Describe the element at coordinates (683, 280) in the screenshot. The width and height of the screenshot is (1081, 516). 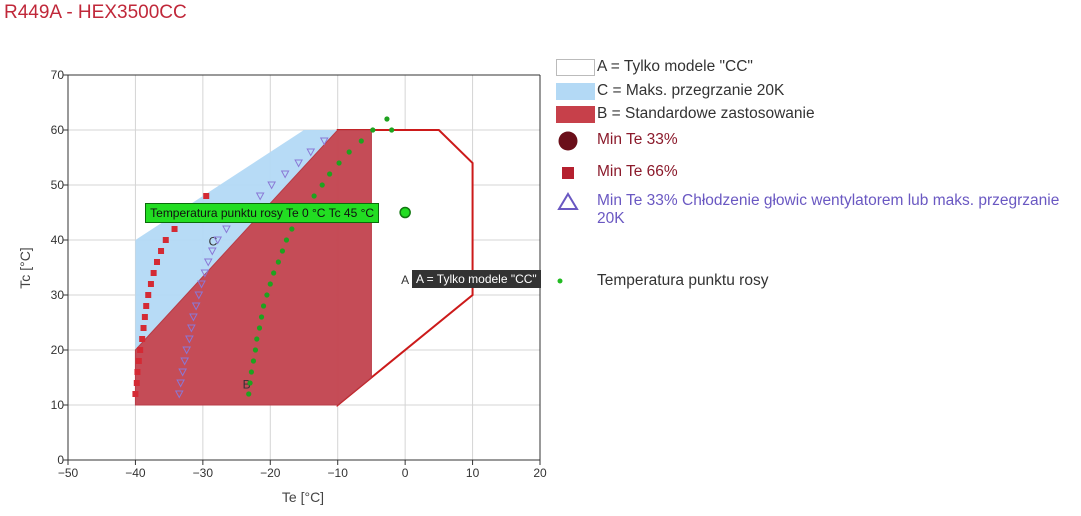
I see `legend-label-dew: Temperatura punktu rosy` at that location.